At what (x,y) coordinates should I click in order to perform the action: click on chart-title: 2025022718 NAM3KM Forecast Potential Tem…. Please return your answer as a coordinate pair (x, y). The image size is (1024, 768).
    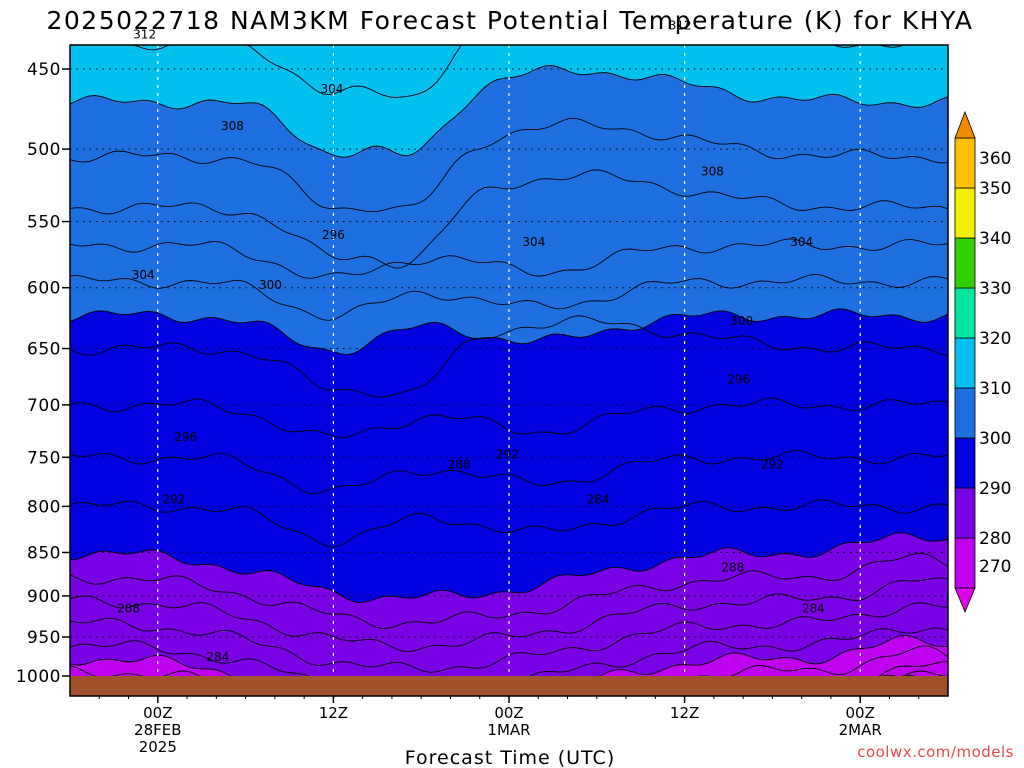
    Looking at the image, I should click on (510, 20).